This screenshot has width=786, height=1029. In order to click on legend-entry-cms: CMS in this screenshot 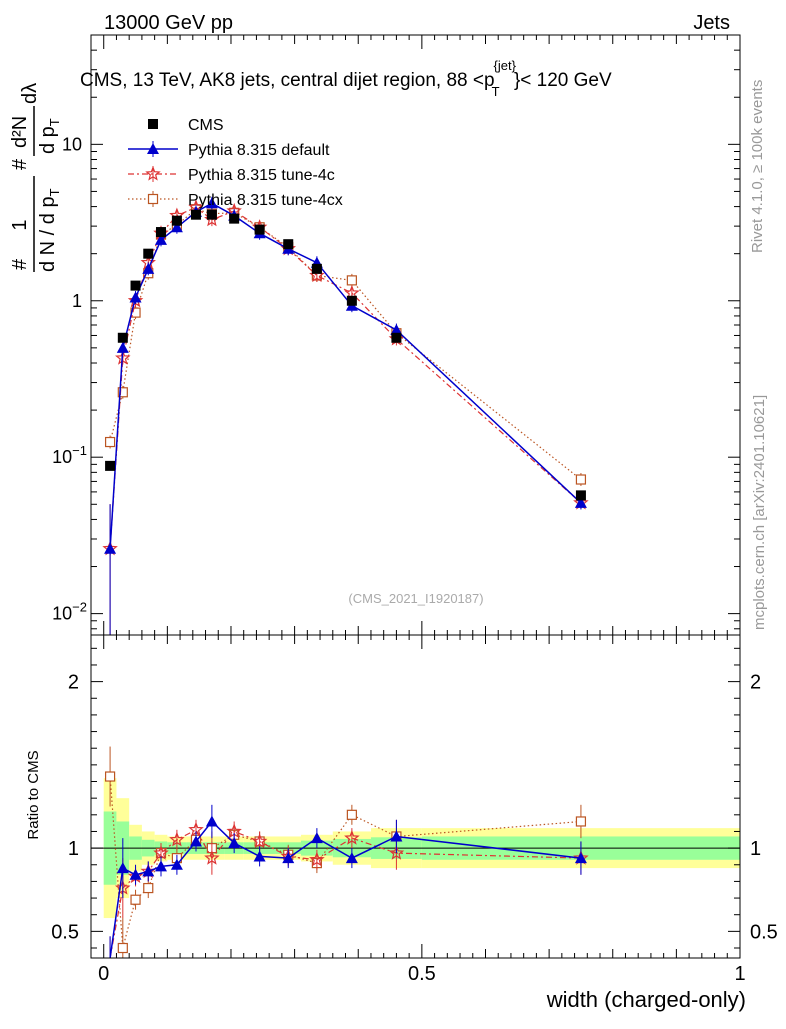, I will do `click(186, 125)`.